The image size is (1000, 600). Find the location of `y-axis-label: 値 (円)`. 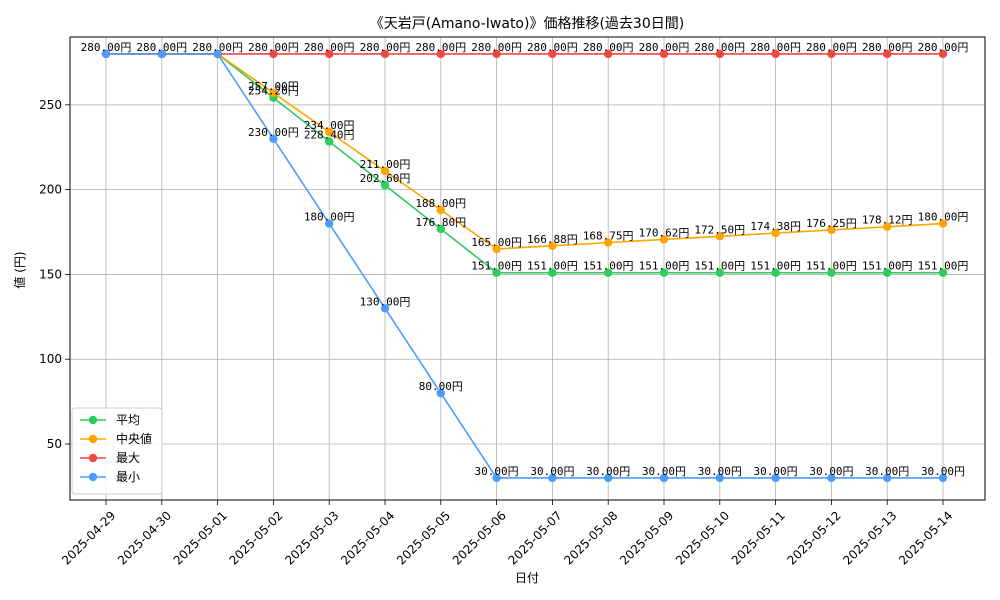

y-axis-label: 値 (円) is located at coordinates (19, 269).